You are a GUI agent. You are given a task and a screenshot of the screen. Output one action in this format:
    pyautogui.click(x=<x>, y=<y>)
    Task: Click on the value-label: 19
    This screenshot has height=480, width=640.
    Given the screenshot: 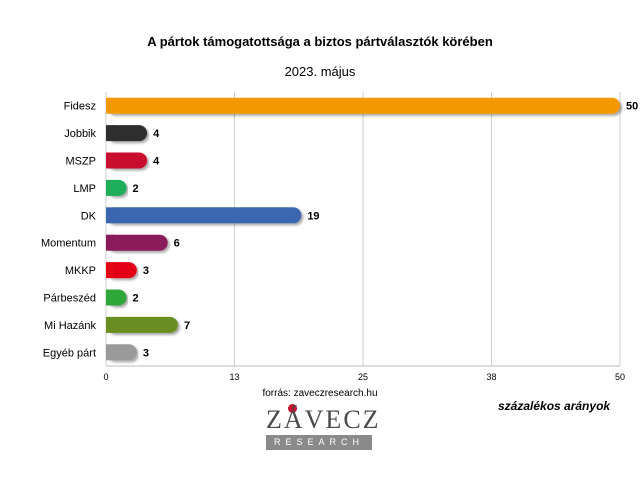 What is the action you would take?
    pyautogui.click(x=313, y=216)
    